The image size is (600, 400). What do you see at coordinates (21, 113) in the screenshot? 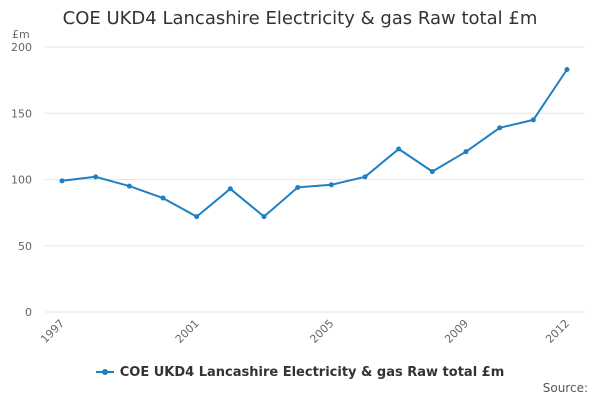
I see `y-tick-label: 150` at bounding box center [21, 113].